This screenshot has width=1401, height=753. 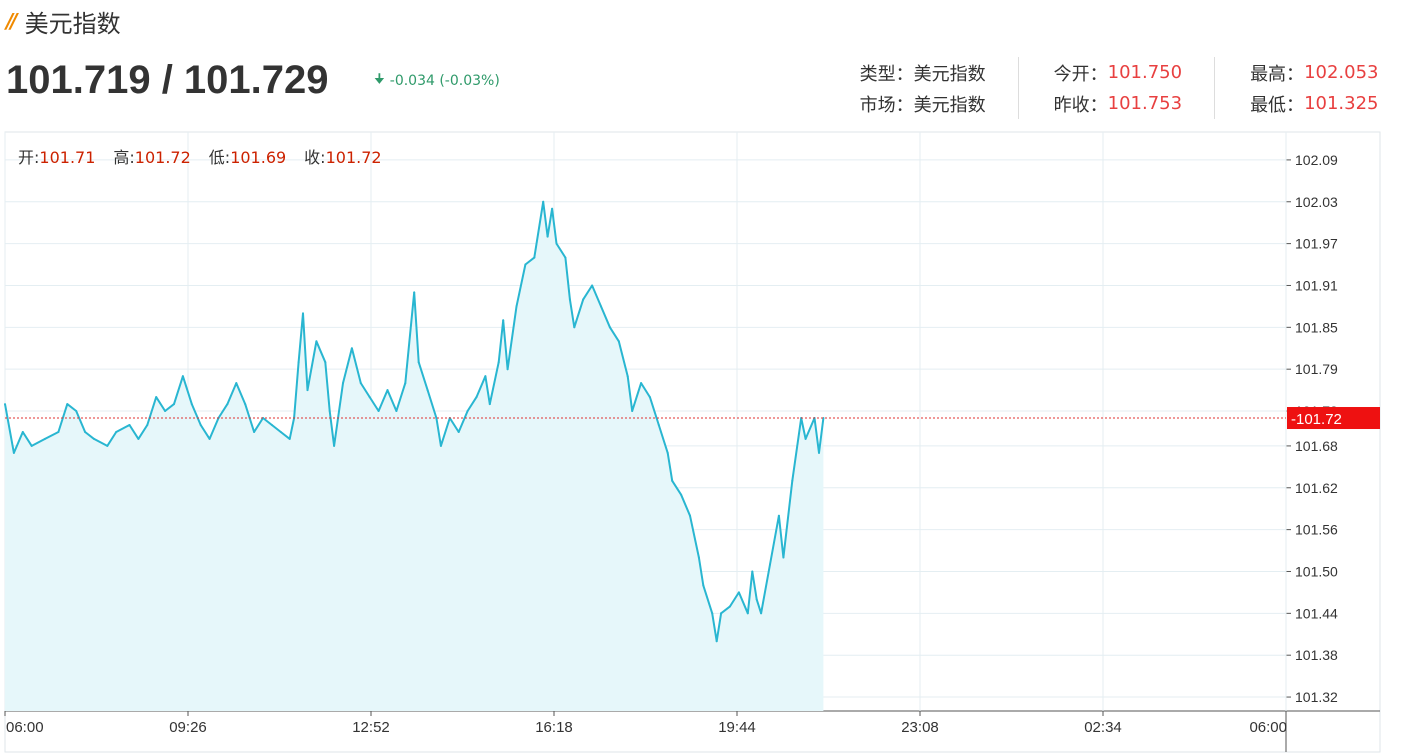 I want to click on price-change-text: -0.034 (-0.03%), so click(x=444, y=81).